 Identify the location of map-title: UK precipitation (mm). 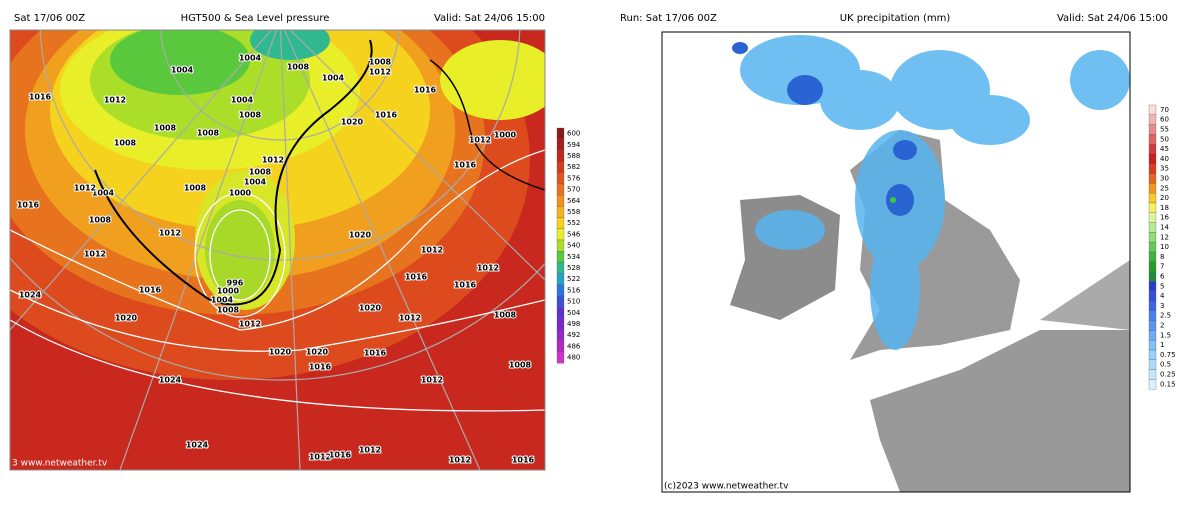
(895, 18).